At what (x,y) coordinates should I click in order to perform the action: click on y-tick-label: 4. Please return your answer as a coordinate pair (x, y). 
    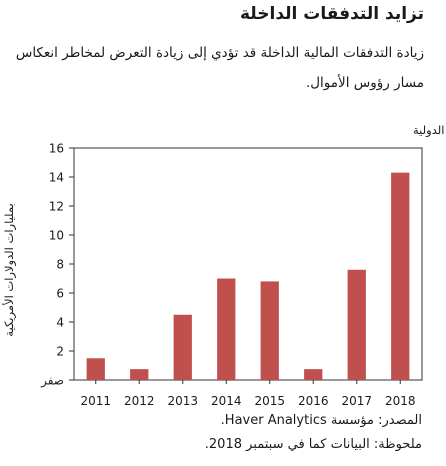
    Looking at the image, I should click on (60, 323).